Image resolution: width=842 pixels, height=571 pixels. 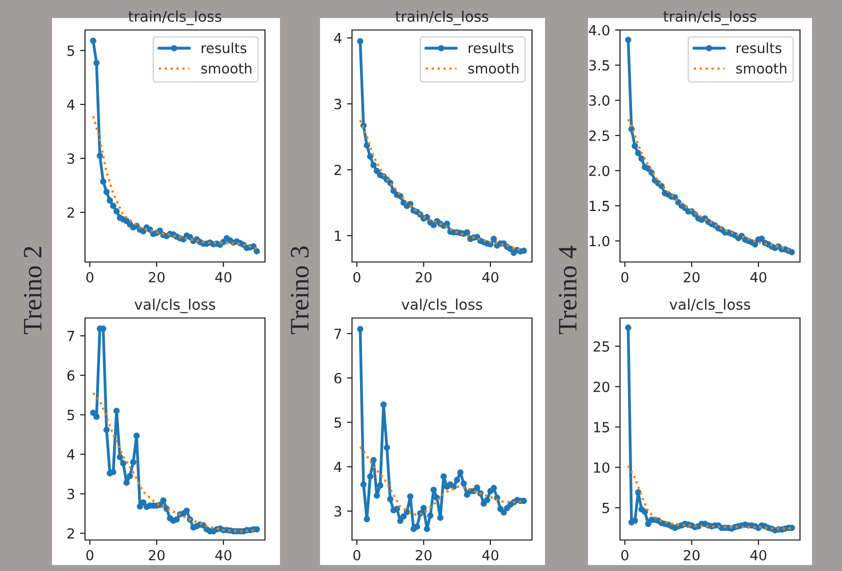 What do you see at coordinates (599, 100) in the screenshot?
I see `y-tick-label: 3.0` at bounding box center [599, 100].